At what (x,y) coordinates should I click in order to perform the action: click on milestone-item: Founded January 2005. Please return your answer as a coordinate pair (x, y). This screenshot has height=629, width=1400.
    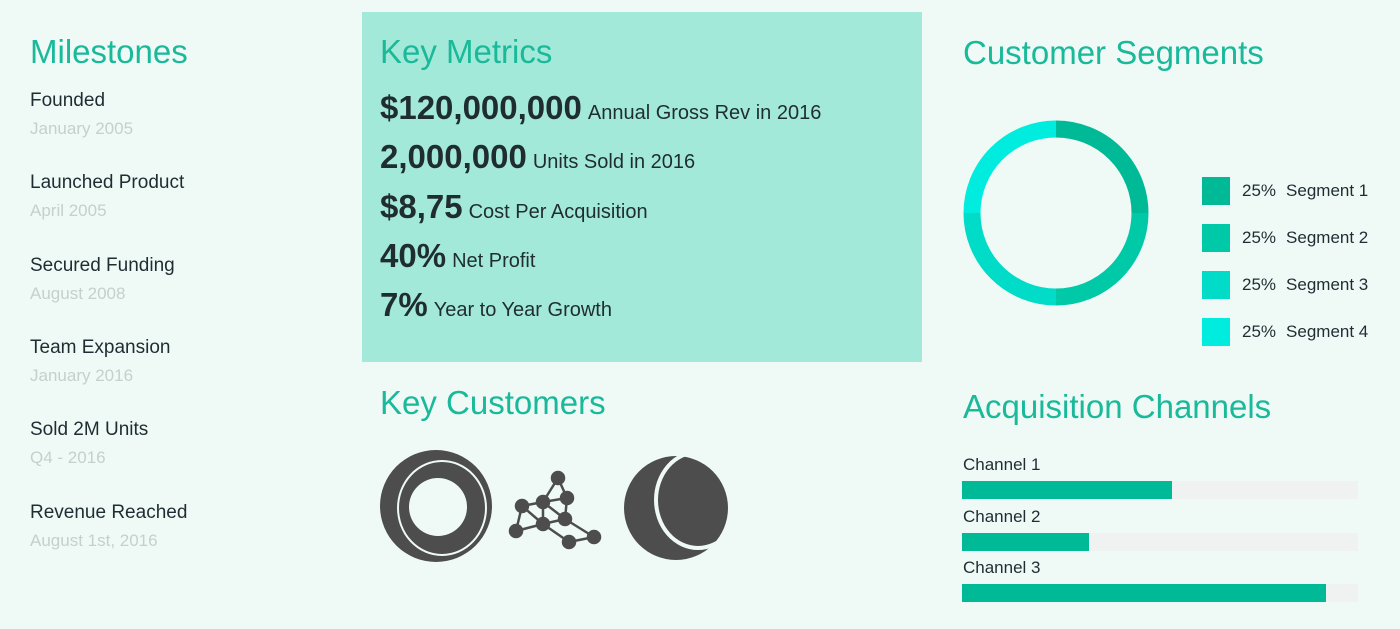
    Looking at the image, I should click on (81, 114).